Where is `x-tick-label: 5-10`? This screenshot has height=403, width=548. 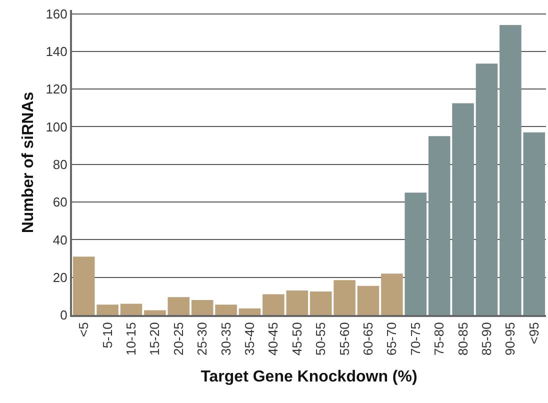 x-tick-label: 5-10 is located at coordinates (107, 335).